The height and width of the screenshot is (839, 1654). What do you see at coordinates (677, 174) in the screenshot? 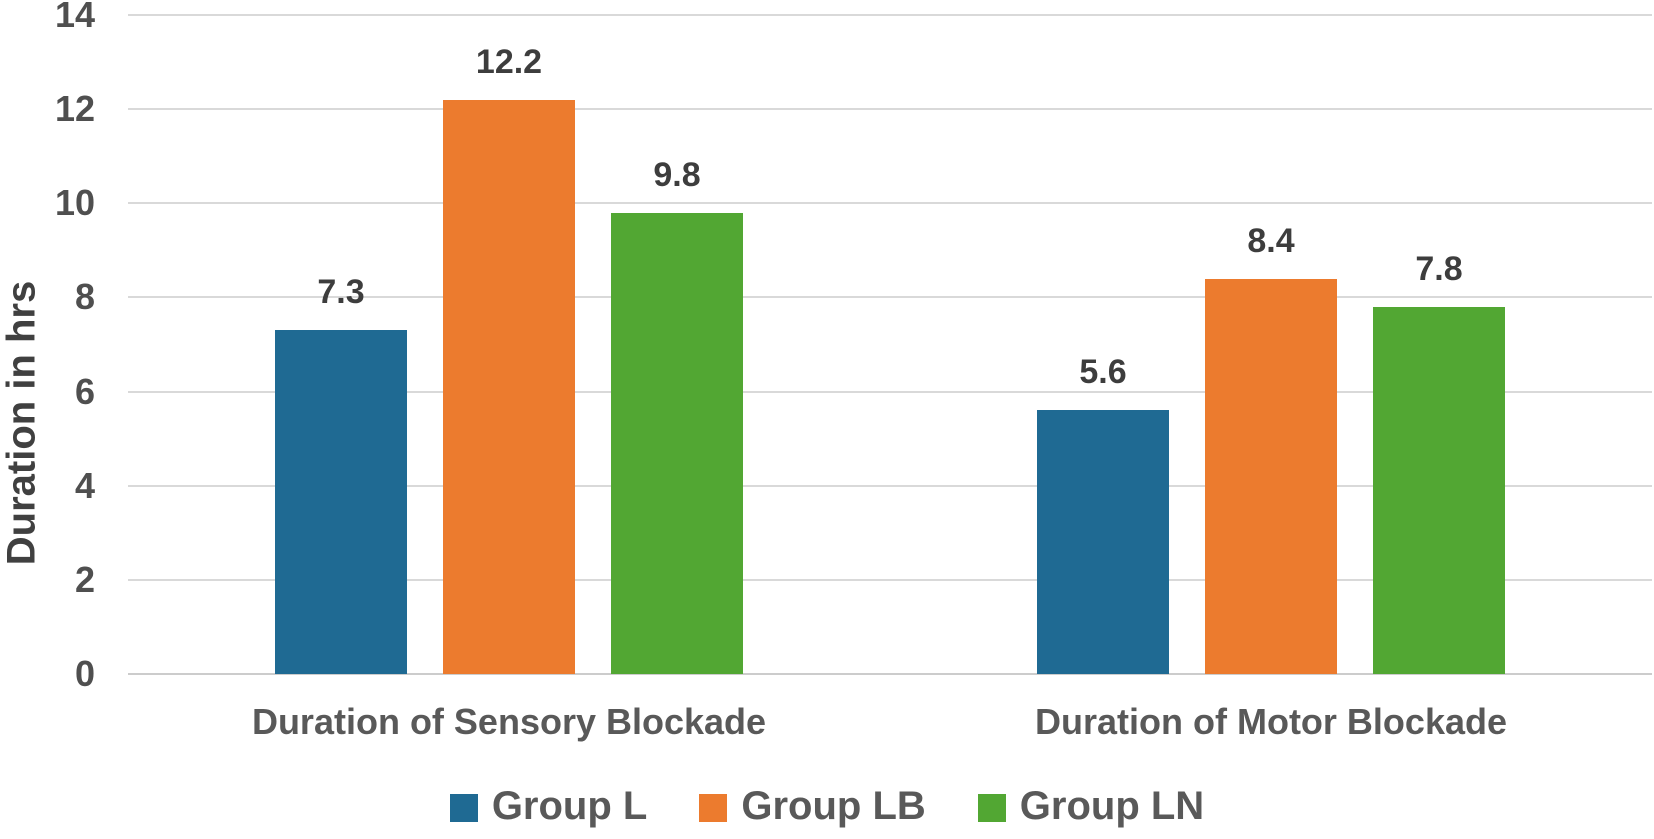
I see `bar-value-label: 9.8` at bounding box center [677, 174].